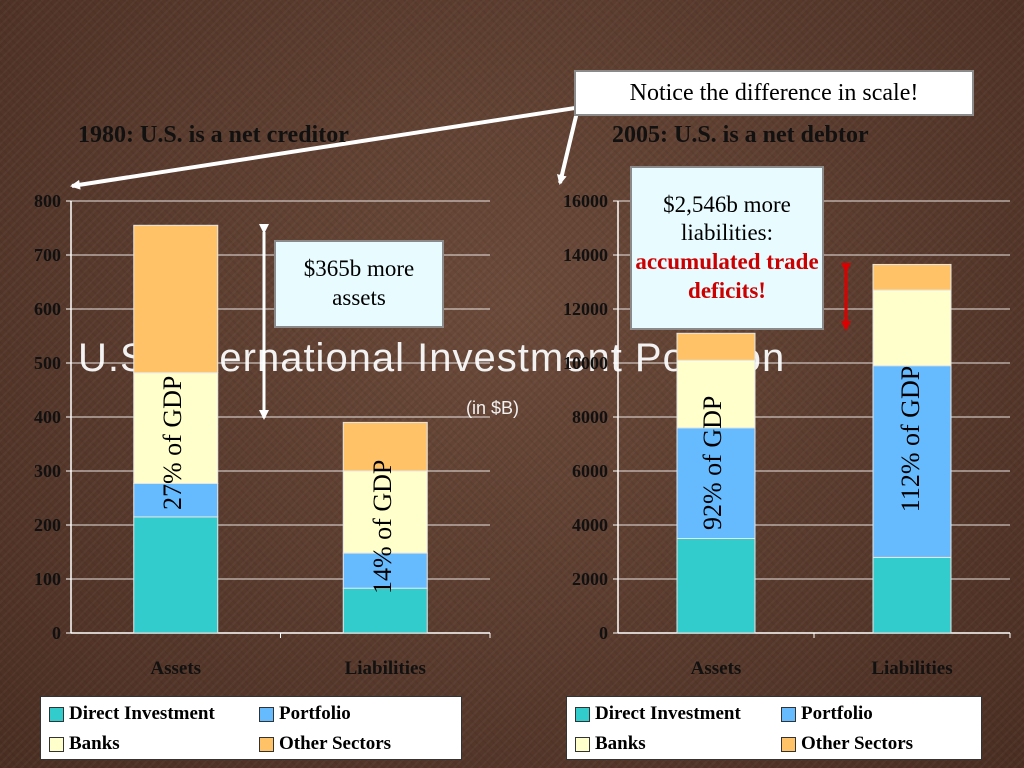 The image size is (1024, 768). Describe the element at coordinates (47, 363) in the screenshot. I see `y-tick-label: 500` at that location.